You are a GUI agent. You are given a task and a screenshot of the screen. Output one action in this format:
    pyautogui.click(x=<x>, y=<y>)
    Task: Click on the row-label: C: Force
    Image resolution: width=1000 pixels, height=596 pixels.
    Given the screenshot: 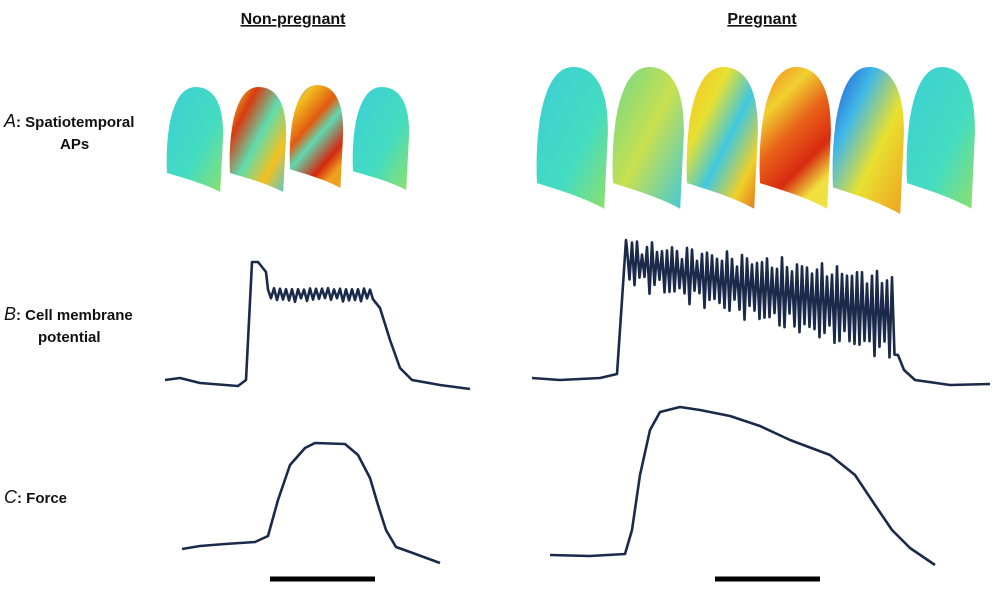 What is the action you would take?
    pyautogui.click(x=35, y=497)
    